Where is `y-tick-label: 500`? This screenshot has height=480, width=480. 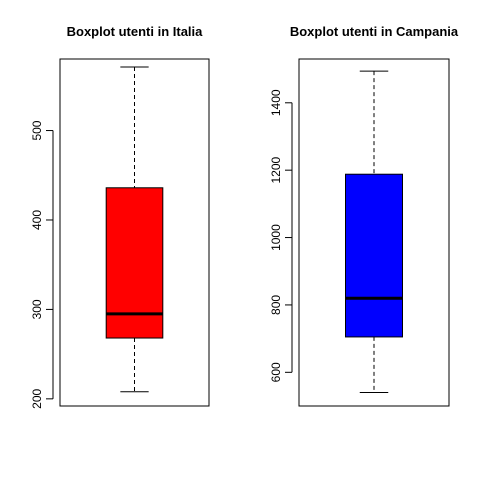 y-tick-label: 500 is located at coordinates (37, 130).